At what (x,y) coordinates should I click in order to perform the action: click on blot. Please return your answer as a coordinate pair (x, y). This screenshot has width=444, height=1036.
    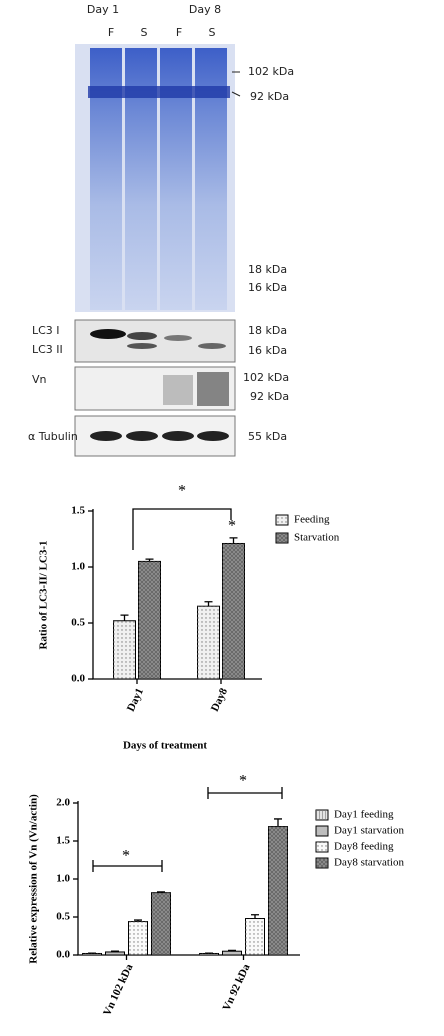
    Looking at the image, I should click on (155, 341).